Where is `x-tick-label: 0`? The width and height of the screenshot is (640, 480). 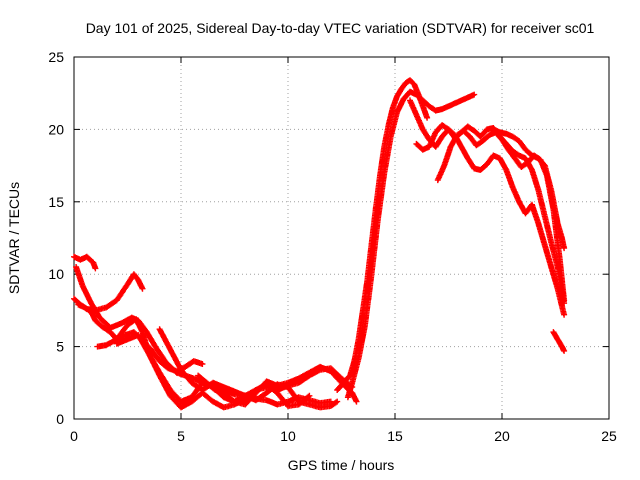 x-tick-label: 0 is located at coordinates (74, 436).